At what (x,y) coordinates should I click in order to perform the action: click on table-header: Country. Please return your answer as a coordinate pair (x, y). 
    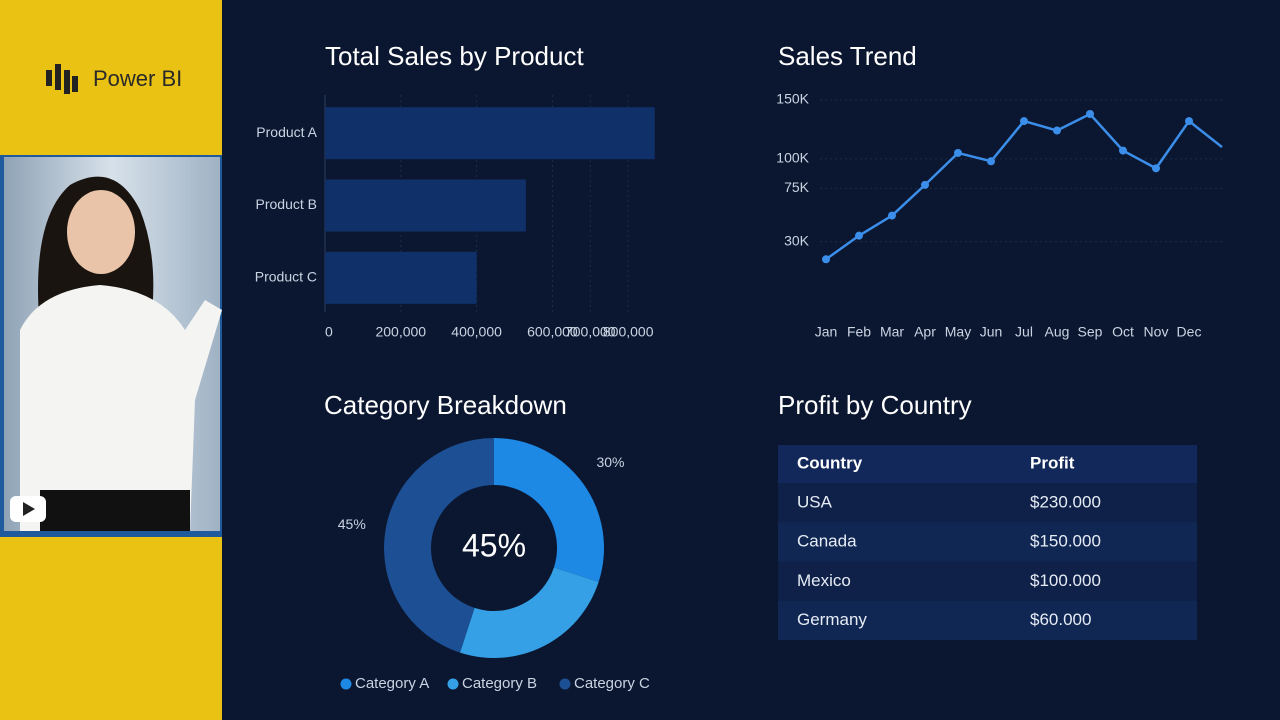
    Looking at the image, I should click on (830, 462).